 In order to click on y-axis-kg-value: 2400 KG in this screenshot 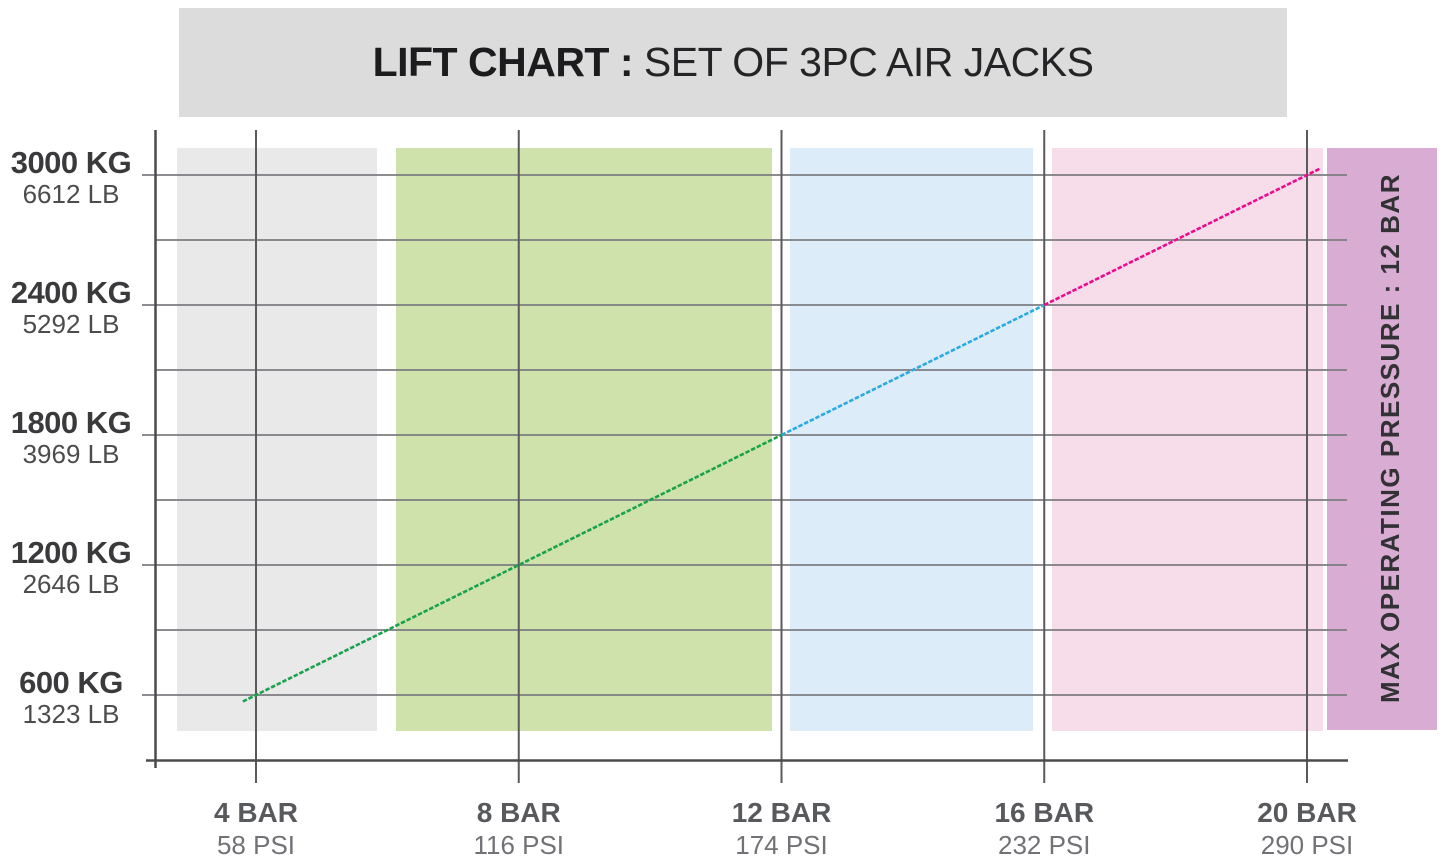, I will do `click(71, 292)`.